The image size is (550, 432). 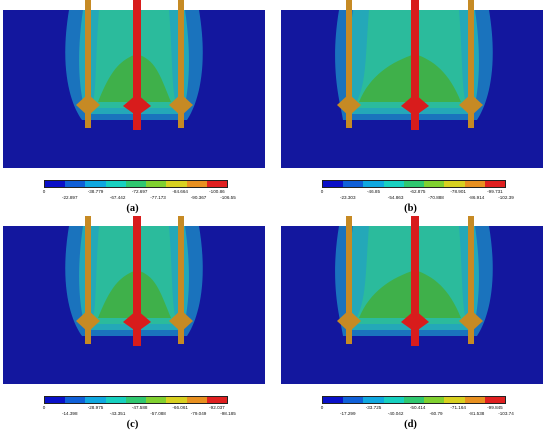 What do you see at coordinates (158, 413) in the screenshot?
I see `tick-label: -57.088` at bounding box center [158, 413].